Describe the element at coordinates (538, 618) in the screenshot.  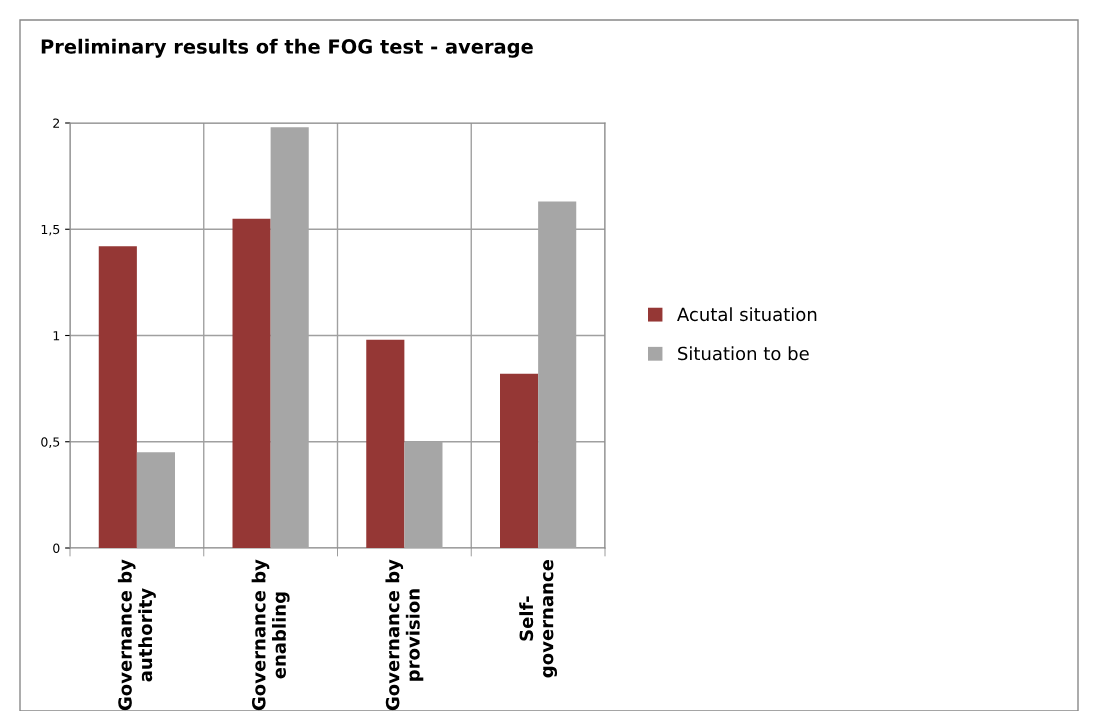
I see `x-tick-label: Self- governance` at that location.